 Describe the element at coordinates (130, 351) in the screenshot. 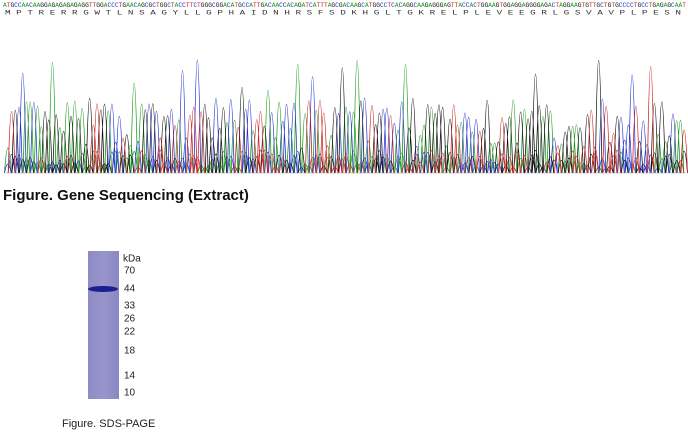

I see `marker-label: 18` at that location.